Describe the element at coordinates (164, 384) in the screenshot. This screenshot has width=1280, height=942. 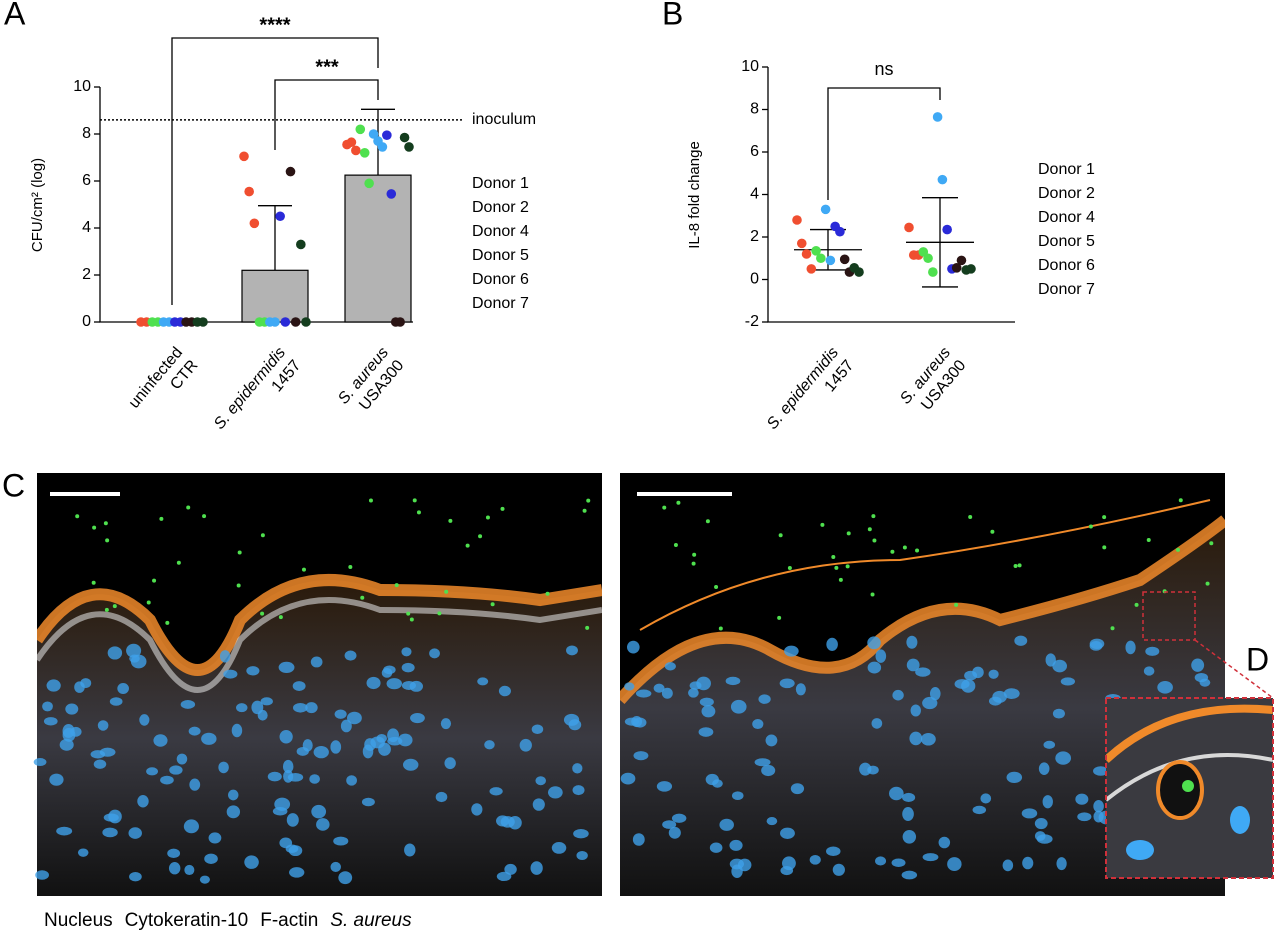
I see `x-tick-label: uninfectedCTR` at that location.